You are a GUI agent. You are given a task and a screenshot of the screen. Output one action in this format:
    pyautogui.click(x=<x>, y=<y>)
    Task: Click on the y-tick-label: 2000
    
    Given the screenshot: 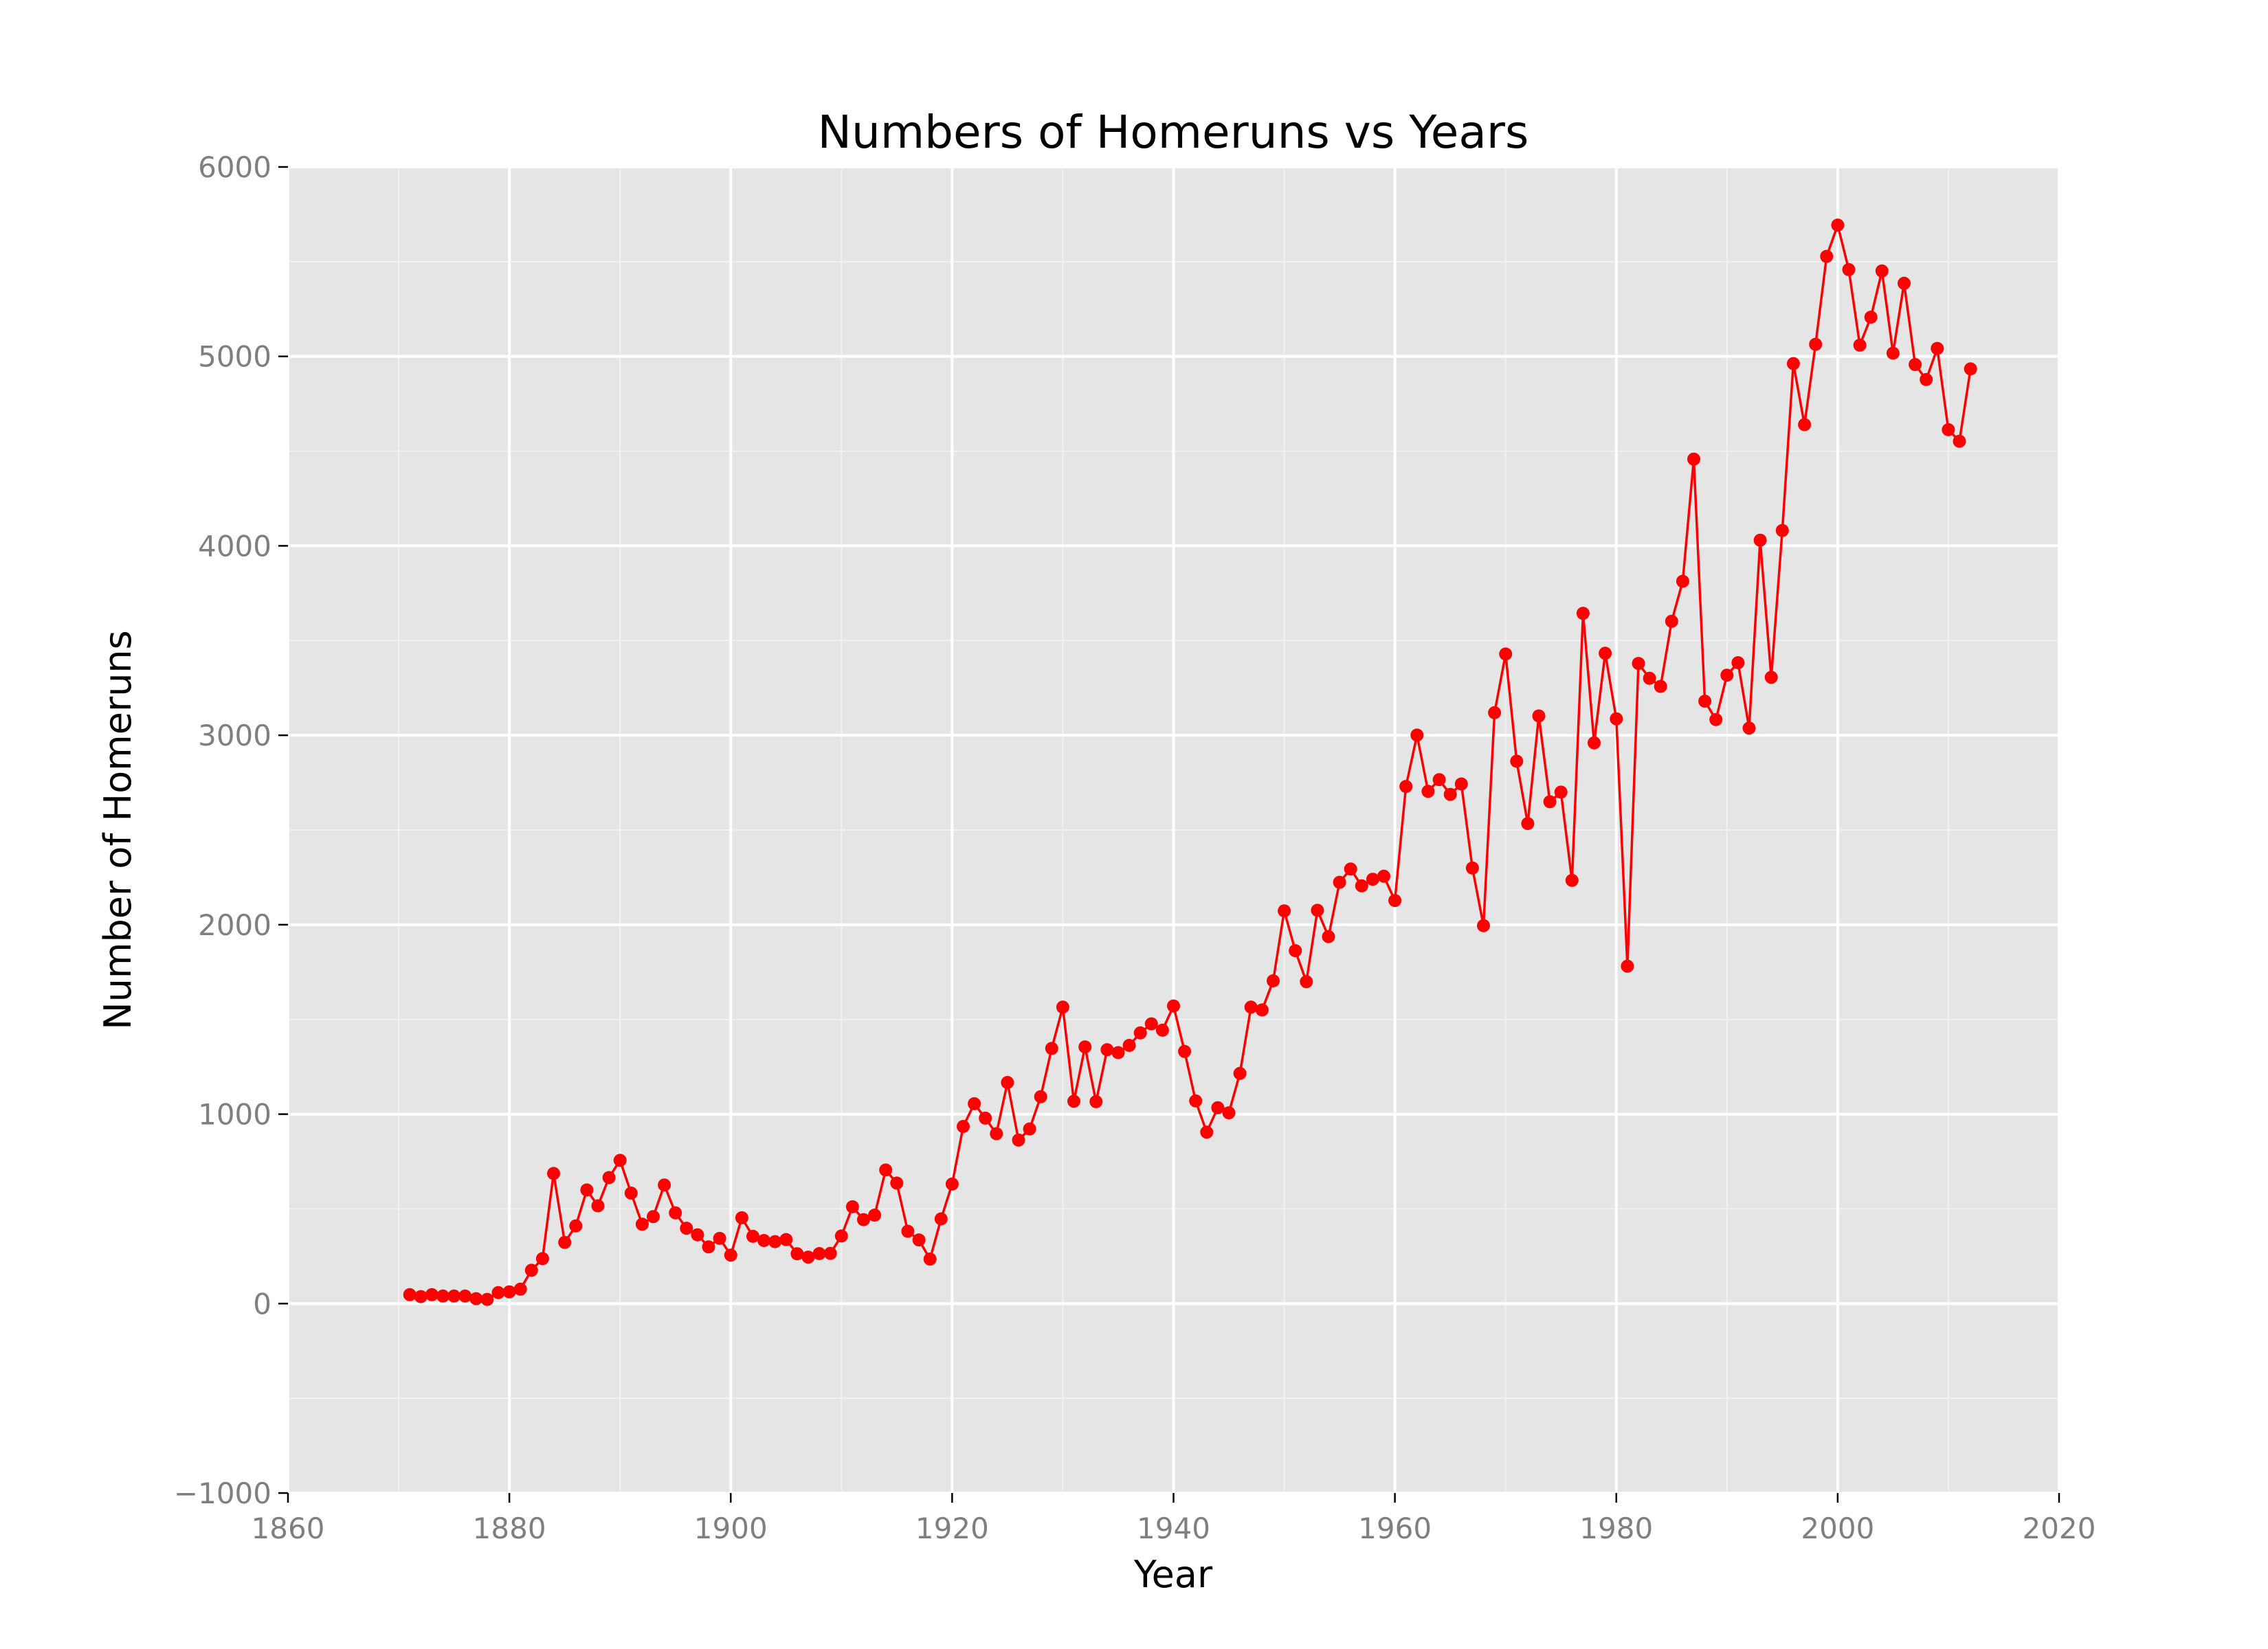 What is the action you would take?
    pyautogui.click(x=235, y=925)
    